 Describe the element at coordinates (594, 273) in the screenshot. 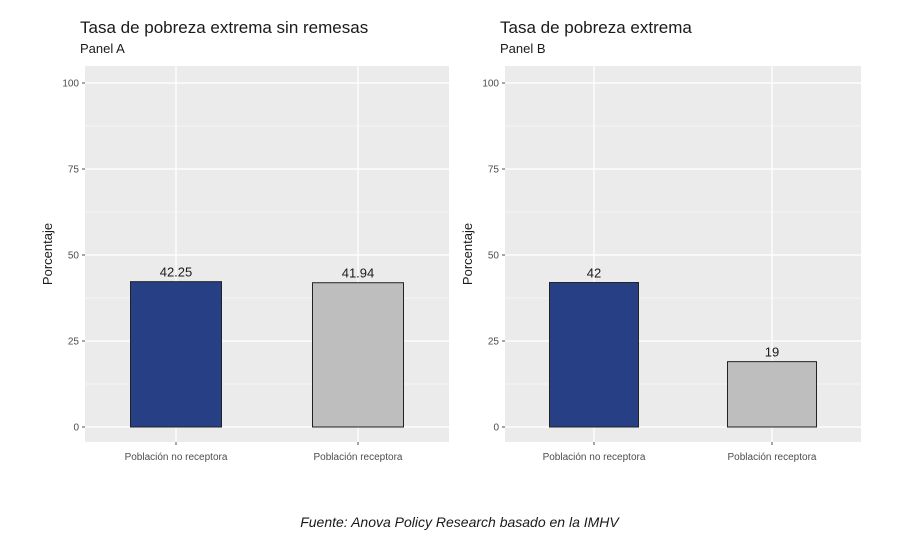

I see `data-label: 42` at that location.